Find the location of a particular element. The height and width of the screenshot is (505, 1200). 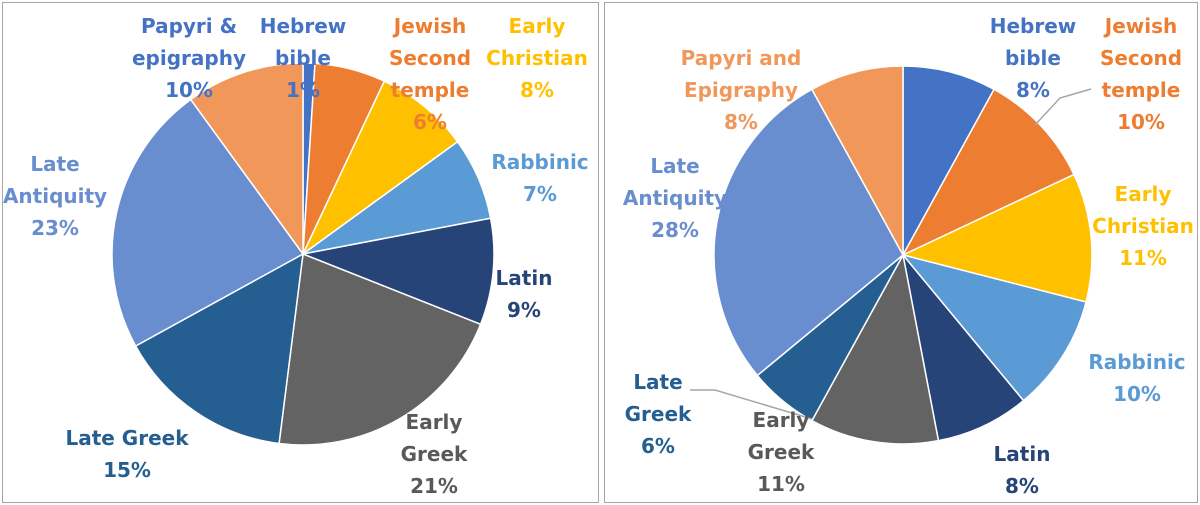

right-label-hebrew-bible: Hebrew bible 8% is located at coordinates (1033, 58).